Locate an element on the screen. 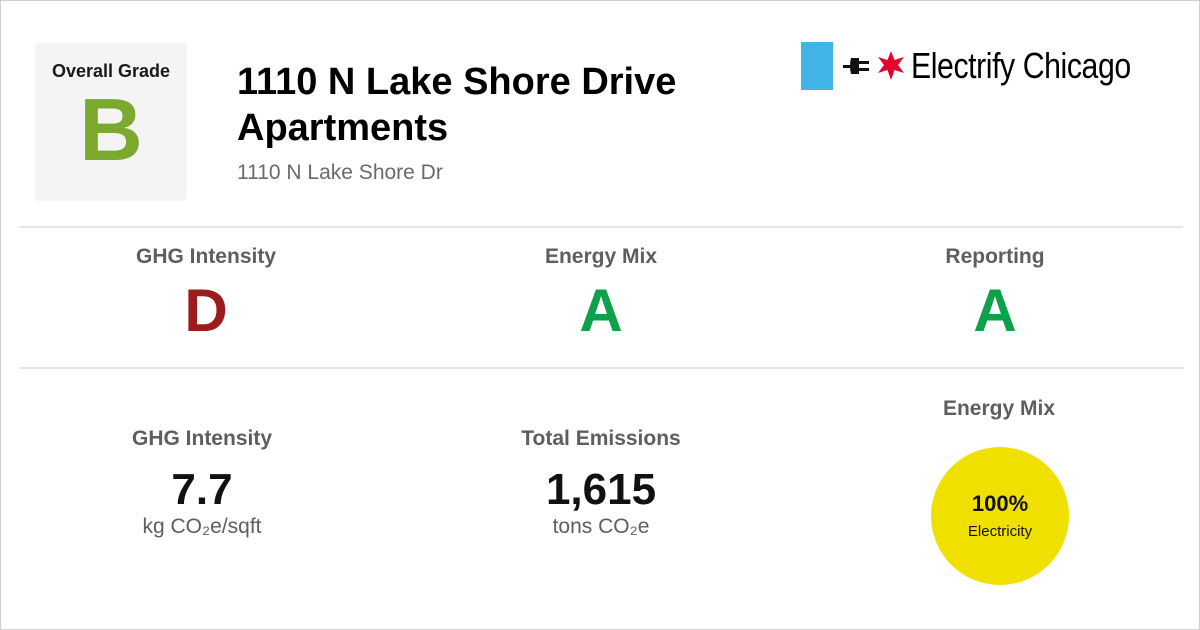 Image resolution: width=1200 pixels, height=630 pixels. plug-icon is located at coordinates (856, 66).